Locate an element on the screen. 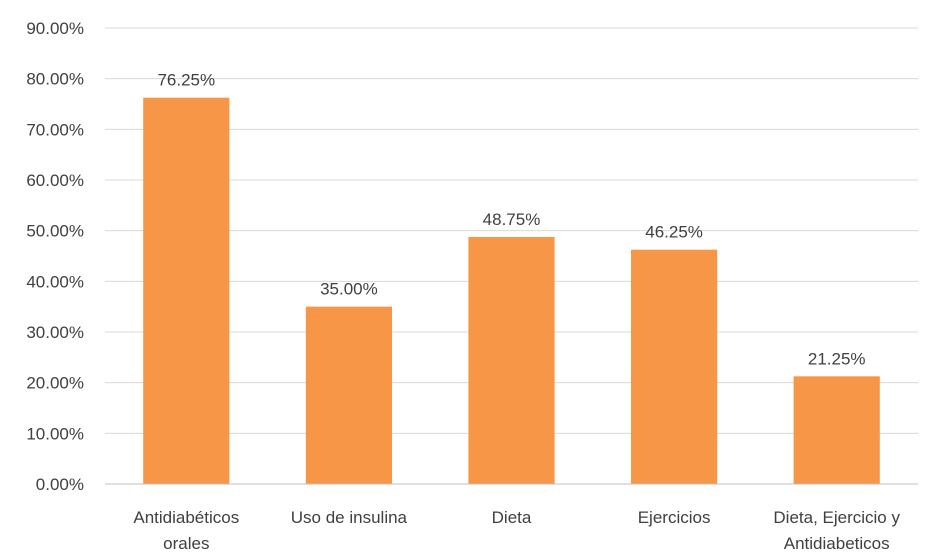 The width and height of the screenshot is (926, 554). x-category-label: Ejercicios is located at coordinates (674, 517).